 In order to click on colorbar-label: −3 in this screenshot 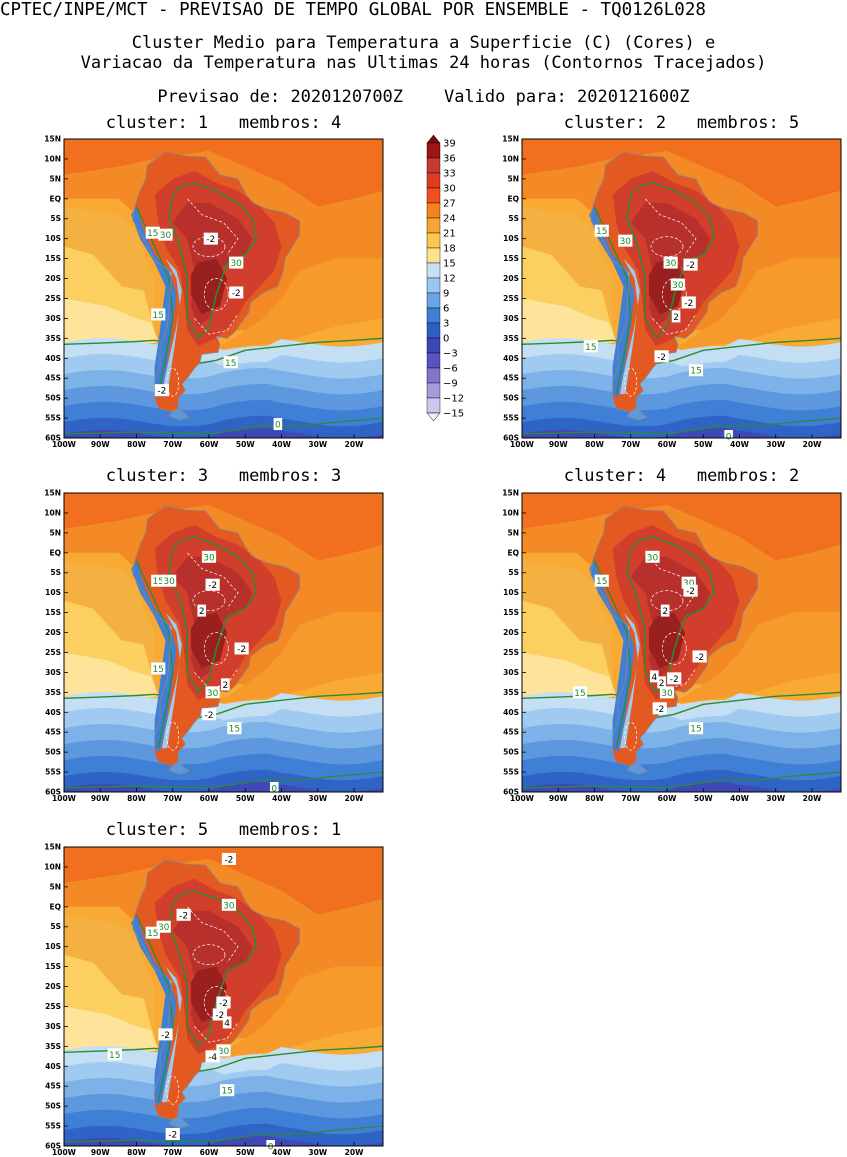, I will do `click(450, 354)`.